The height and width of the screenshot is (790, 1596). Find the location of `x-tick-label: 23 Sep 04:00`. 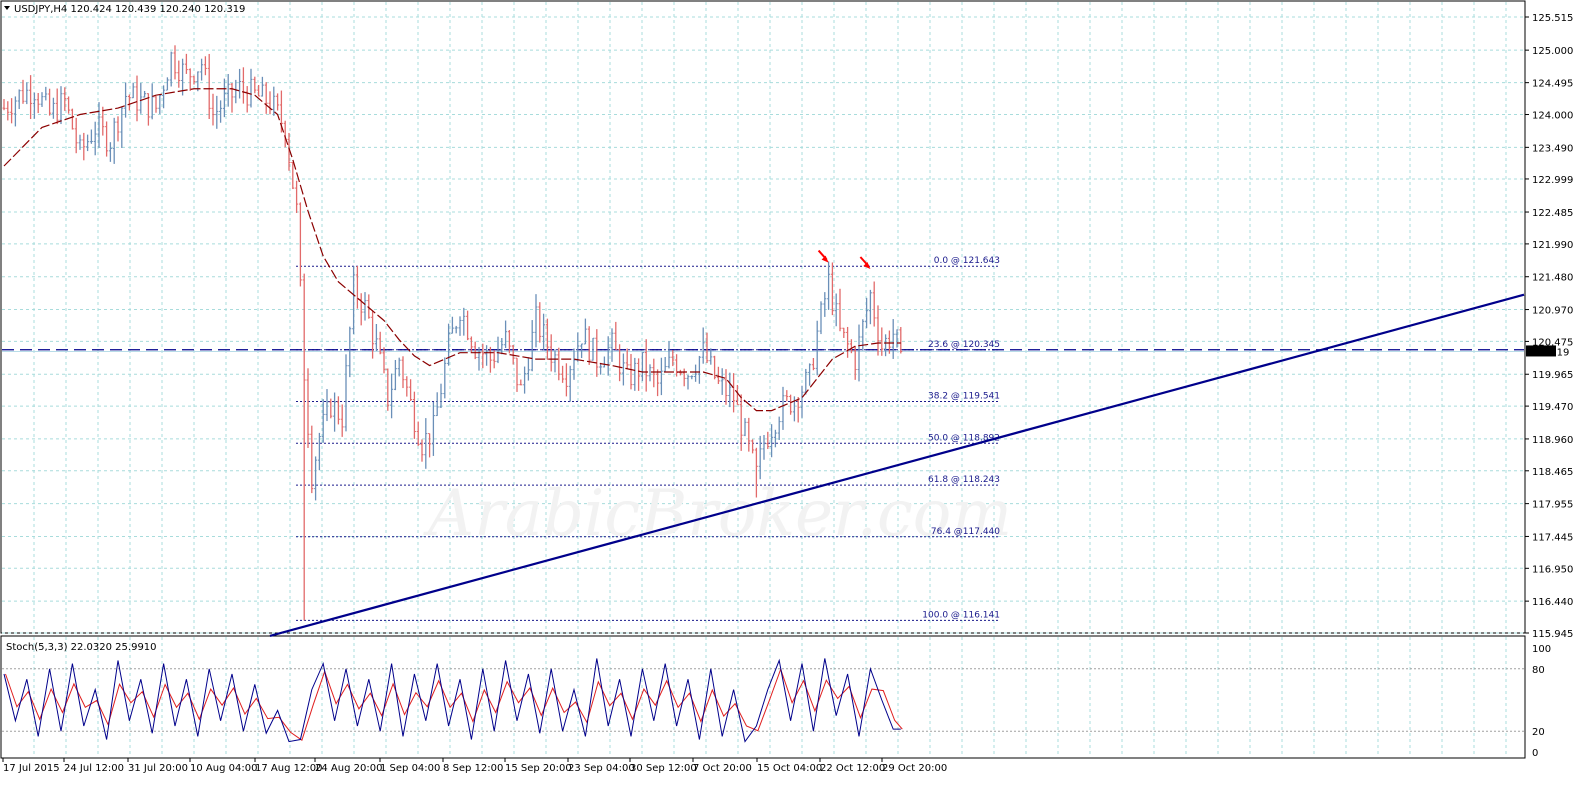

x-tick-label: 23 Sep 04:00 is located at coordinates (601, 768).